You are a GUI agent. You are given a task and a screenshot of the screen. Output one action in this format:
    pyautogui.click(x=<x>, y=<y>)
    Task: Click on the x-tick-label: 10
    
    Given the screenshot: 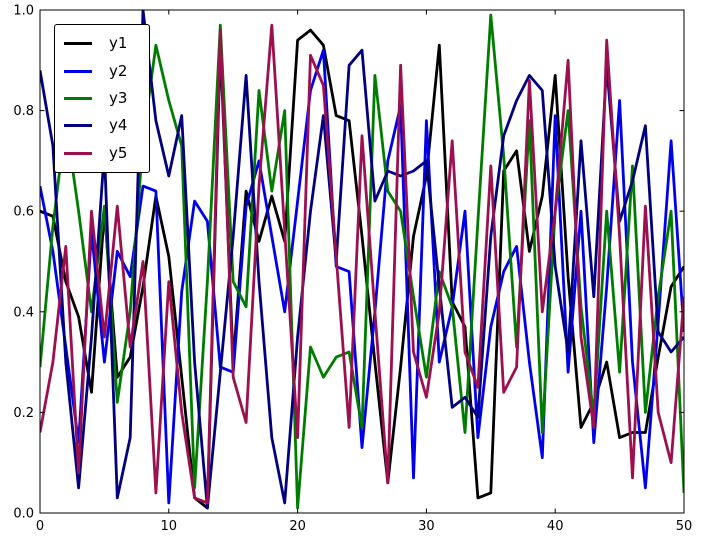 What is the action you would take?
    pyautogui.click(x=169, y=526)
    